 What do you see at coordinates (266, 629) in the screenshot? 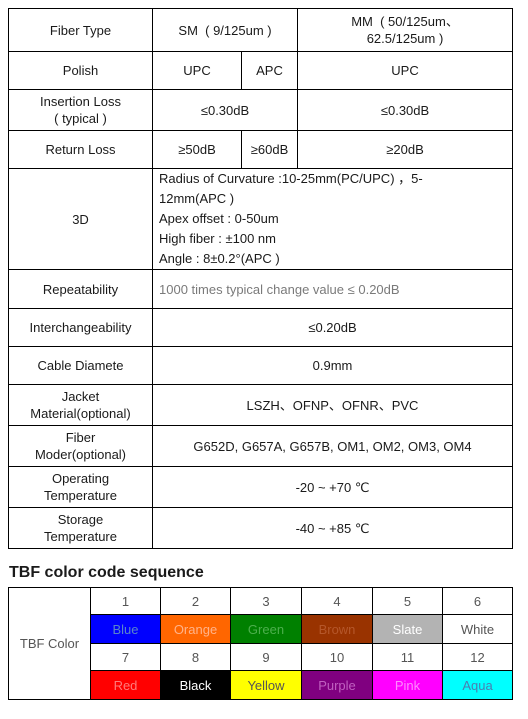
I see `color-swatch: Green` at bounding box center [266, 629].